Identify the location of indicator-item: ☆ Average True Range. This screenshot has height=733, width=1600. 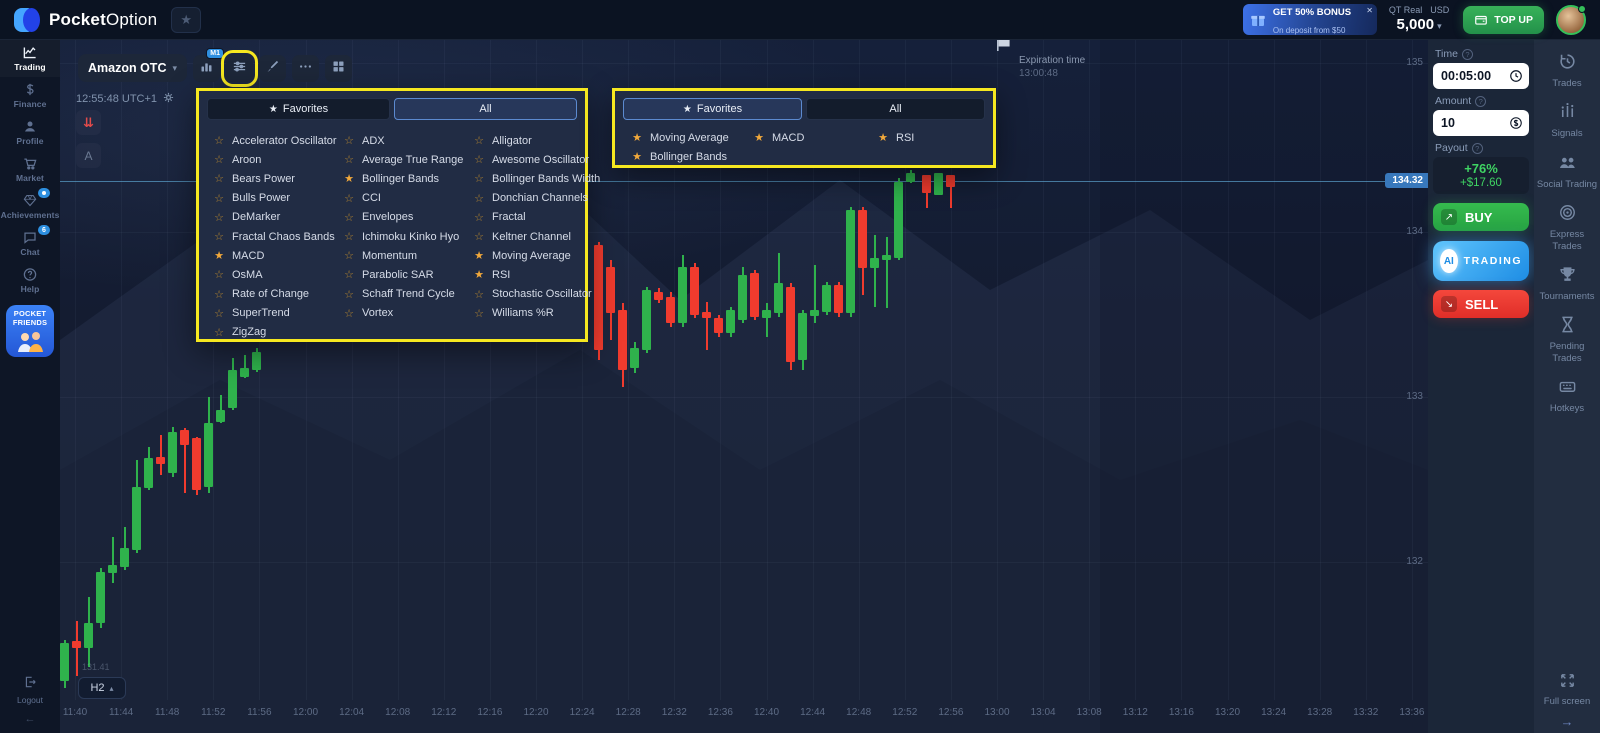
(403, 159).